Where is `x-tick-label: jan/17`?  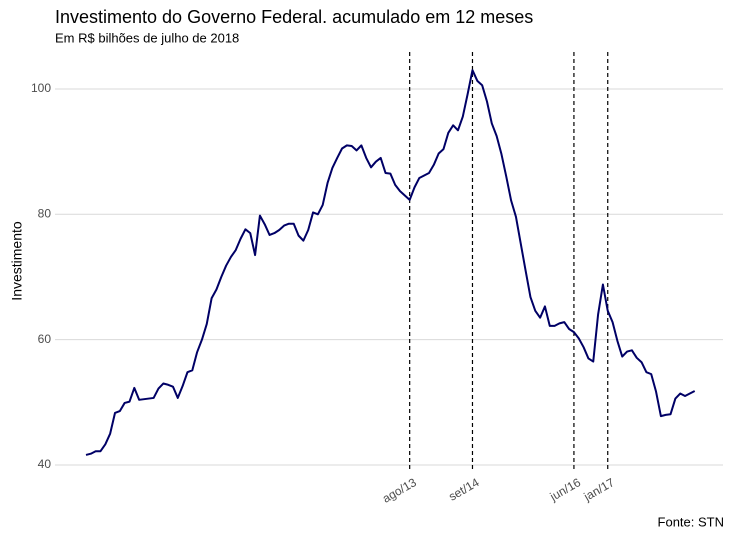 x-tick-label: jan/17 is located at coordinates (599, 489).